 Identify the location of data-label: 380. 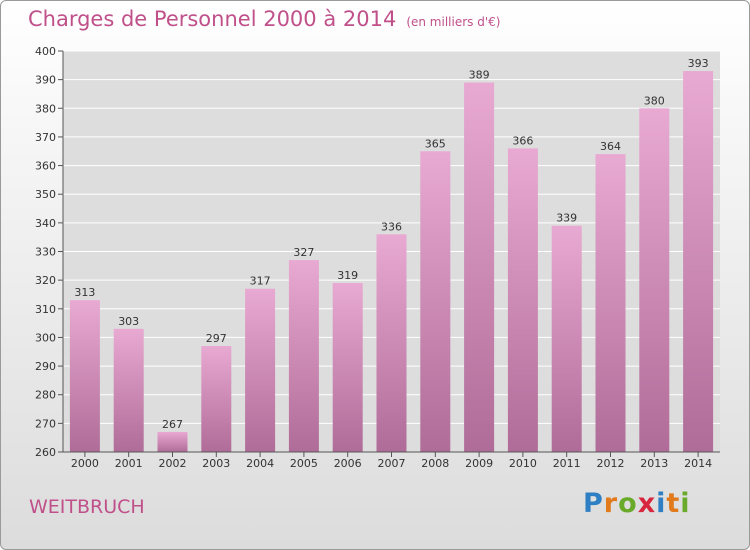
(654, 100).